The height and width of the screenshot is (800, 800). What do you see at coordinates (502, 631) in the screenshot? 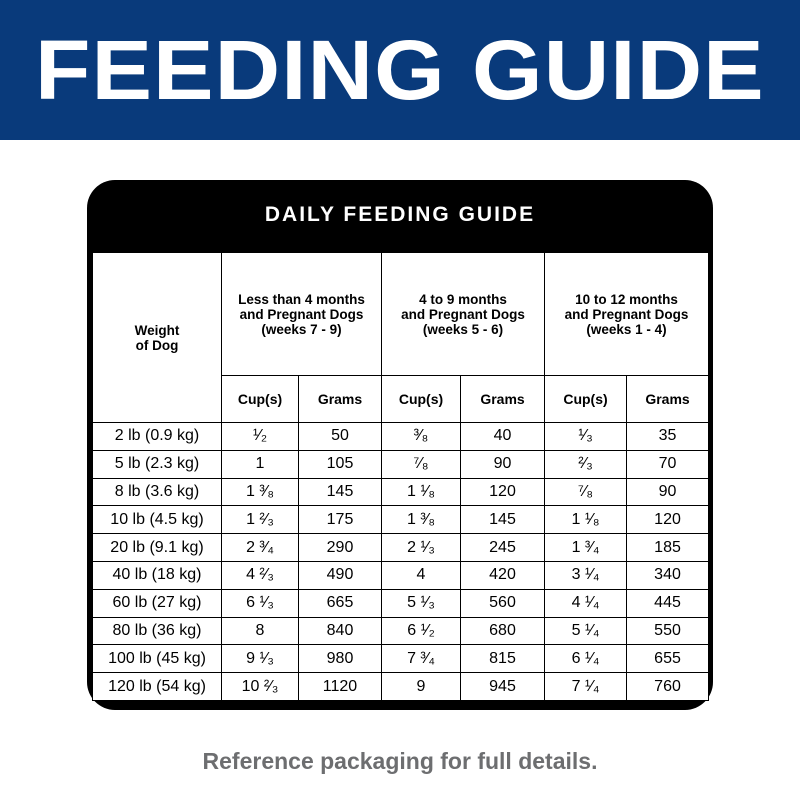
I see `grams-value: 680` at bounding box center [502, 631].